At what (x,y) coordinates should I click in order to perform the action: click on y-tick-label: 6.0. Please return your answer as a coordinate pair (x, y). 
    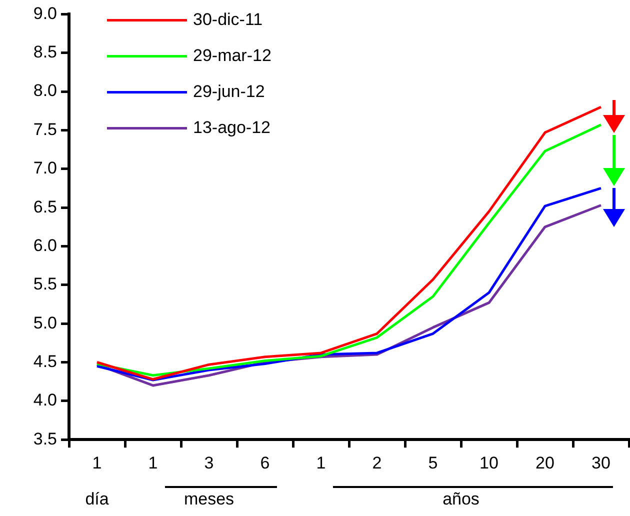
    Looking at the image, I should click on (45, 245).